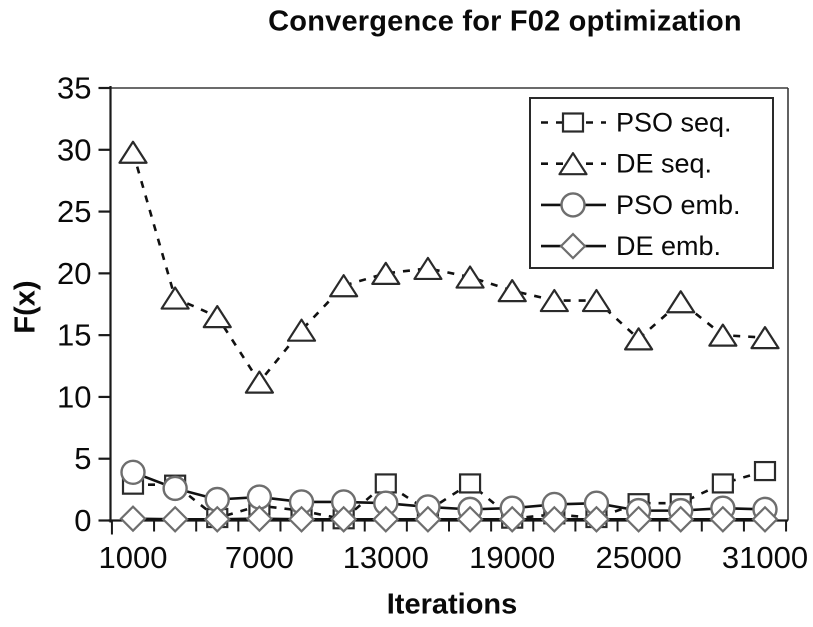 Image resolution: width=813 pixels, height=627 pixels. I want to click on x-tick-label: 31000, so click(765, 557).